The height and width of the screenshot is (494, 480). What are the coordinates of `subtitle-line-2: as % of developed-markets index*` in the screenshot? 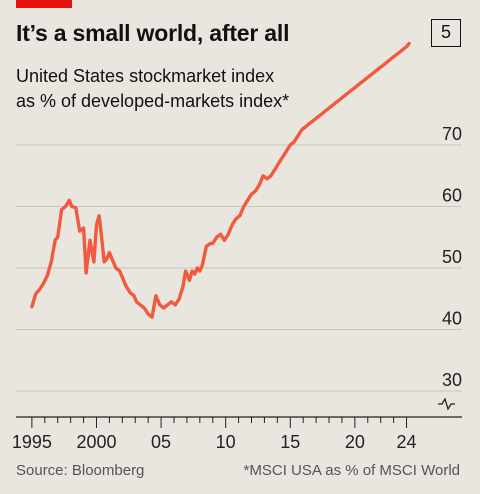 It's located at (153, 101).